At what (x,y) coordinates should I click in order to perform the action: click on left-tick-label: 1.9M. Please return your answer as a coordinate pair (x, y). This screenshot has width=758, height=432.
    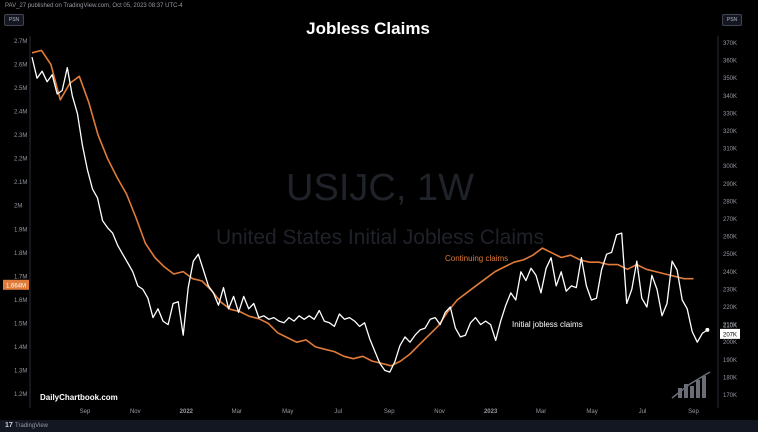
    Looking at the image, I should click on (20, 230).